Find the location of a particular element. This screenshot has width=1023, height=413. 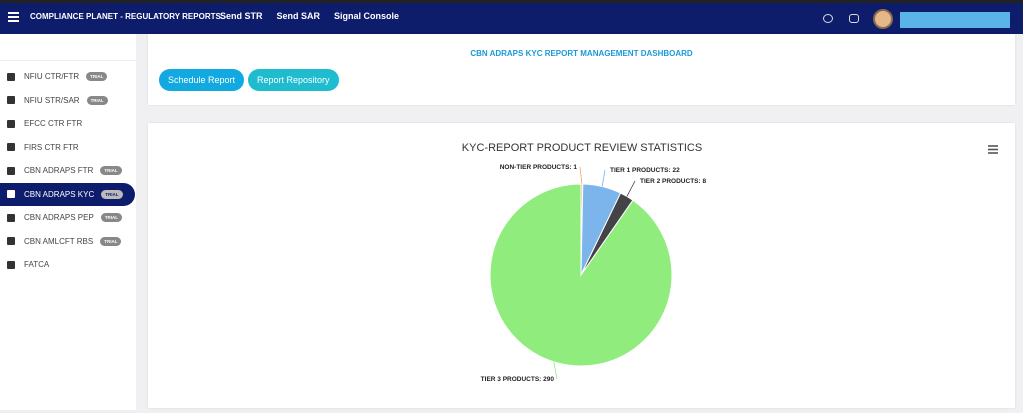

sidebar-item: CBN ADRAPS PEP TRIAL is located at coordinates (68, 218).